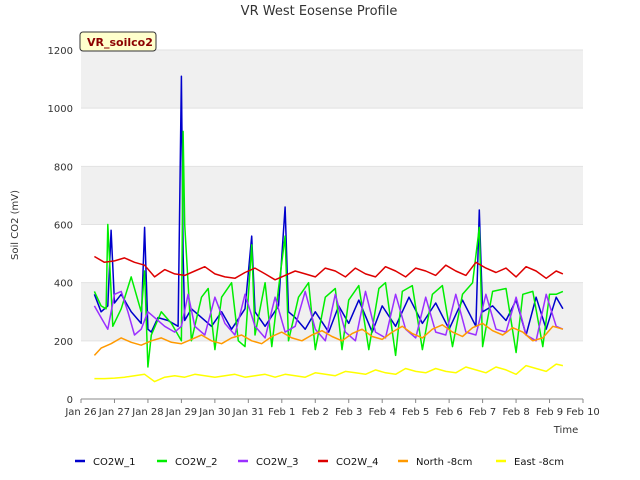  I want to click on y-axis-title: Soil CO2 (mV), so click(15, 225).